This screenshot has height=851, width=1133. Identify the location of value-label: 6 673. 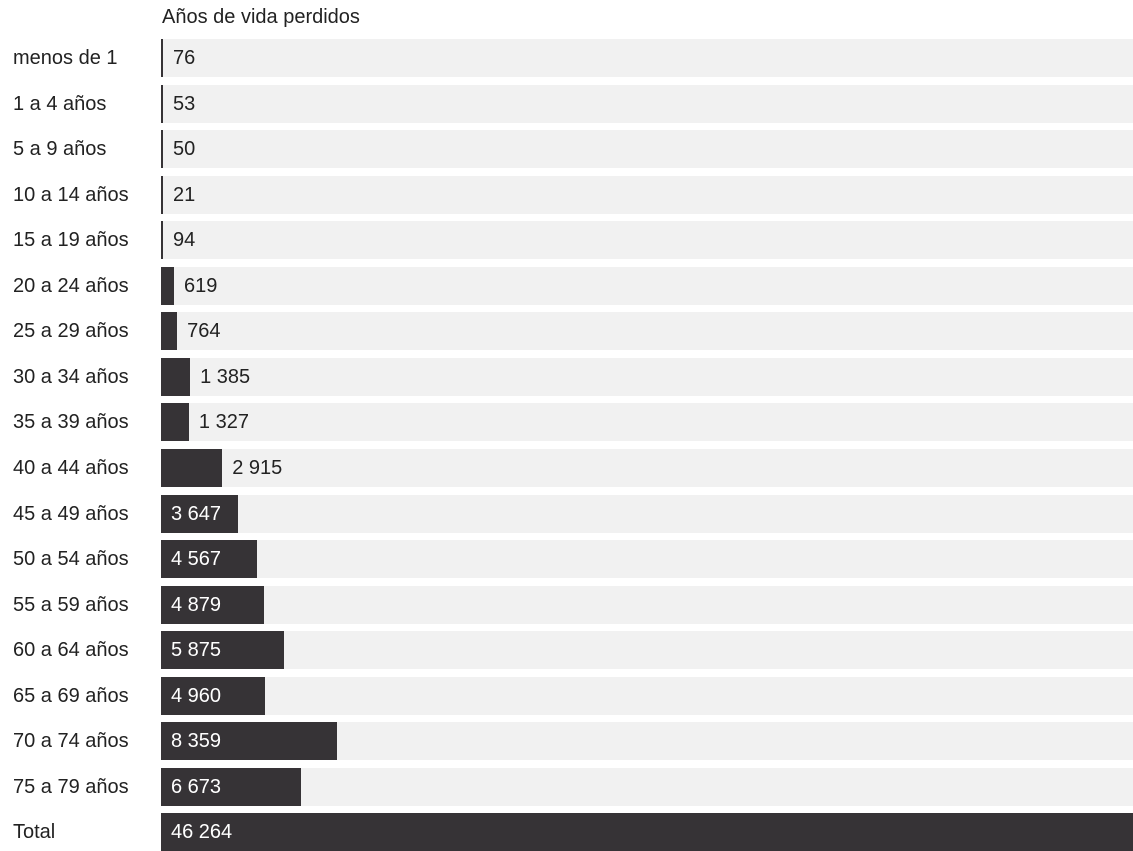
(196, 787).